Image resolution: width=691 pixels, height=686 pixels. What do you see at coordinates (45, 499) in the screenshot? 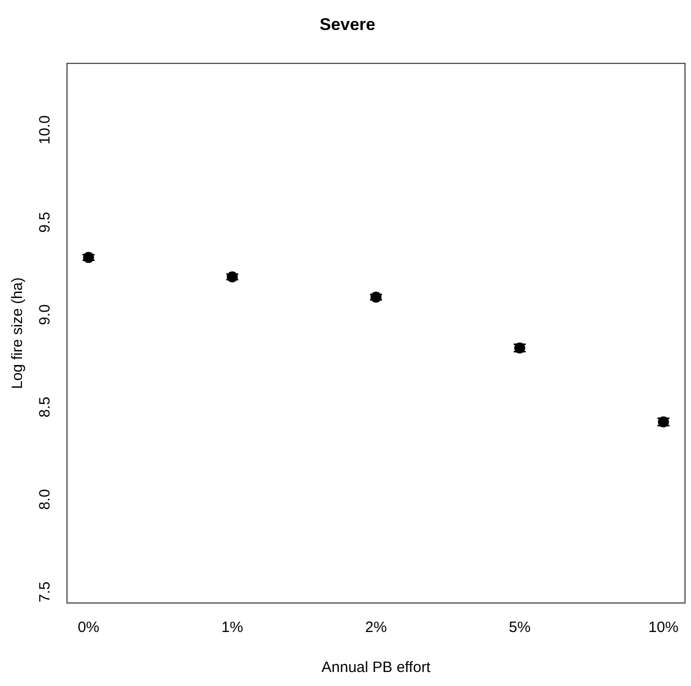
I see `y-tick-label: 8.0` at bounding box center [45, 499].